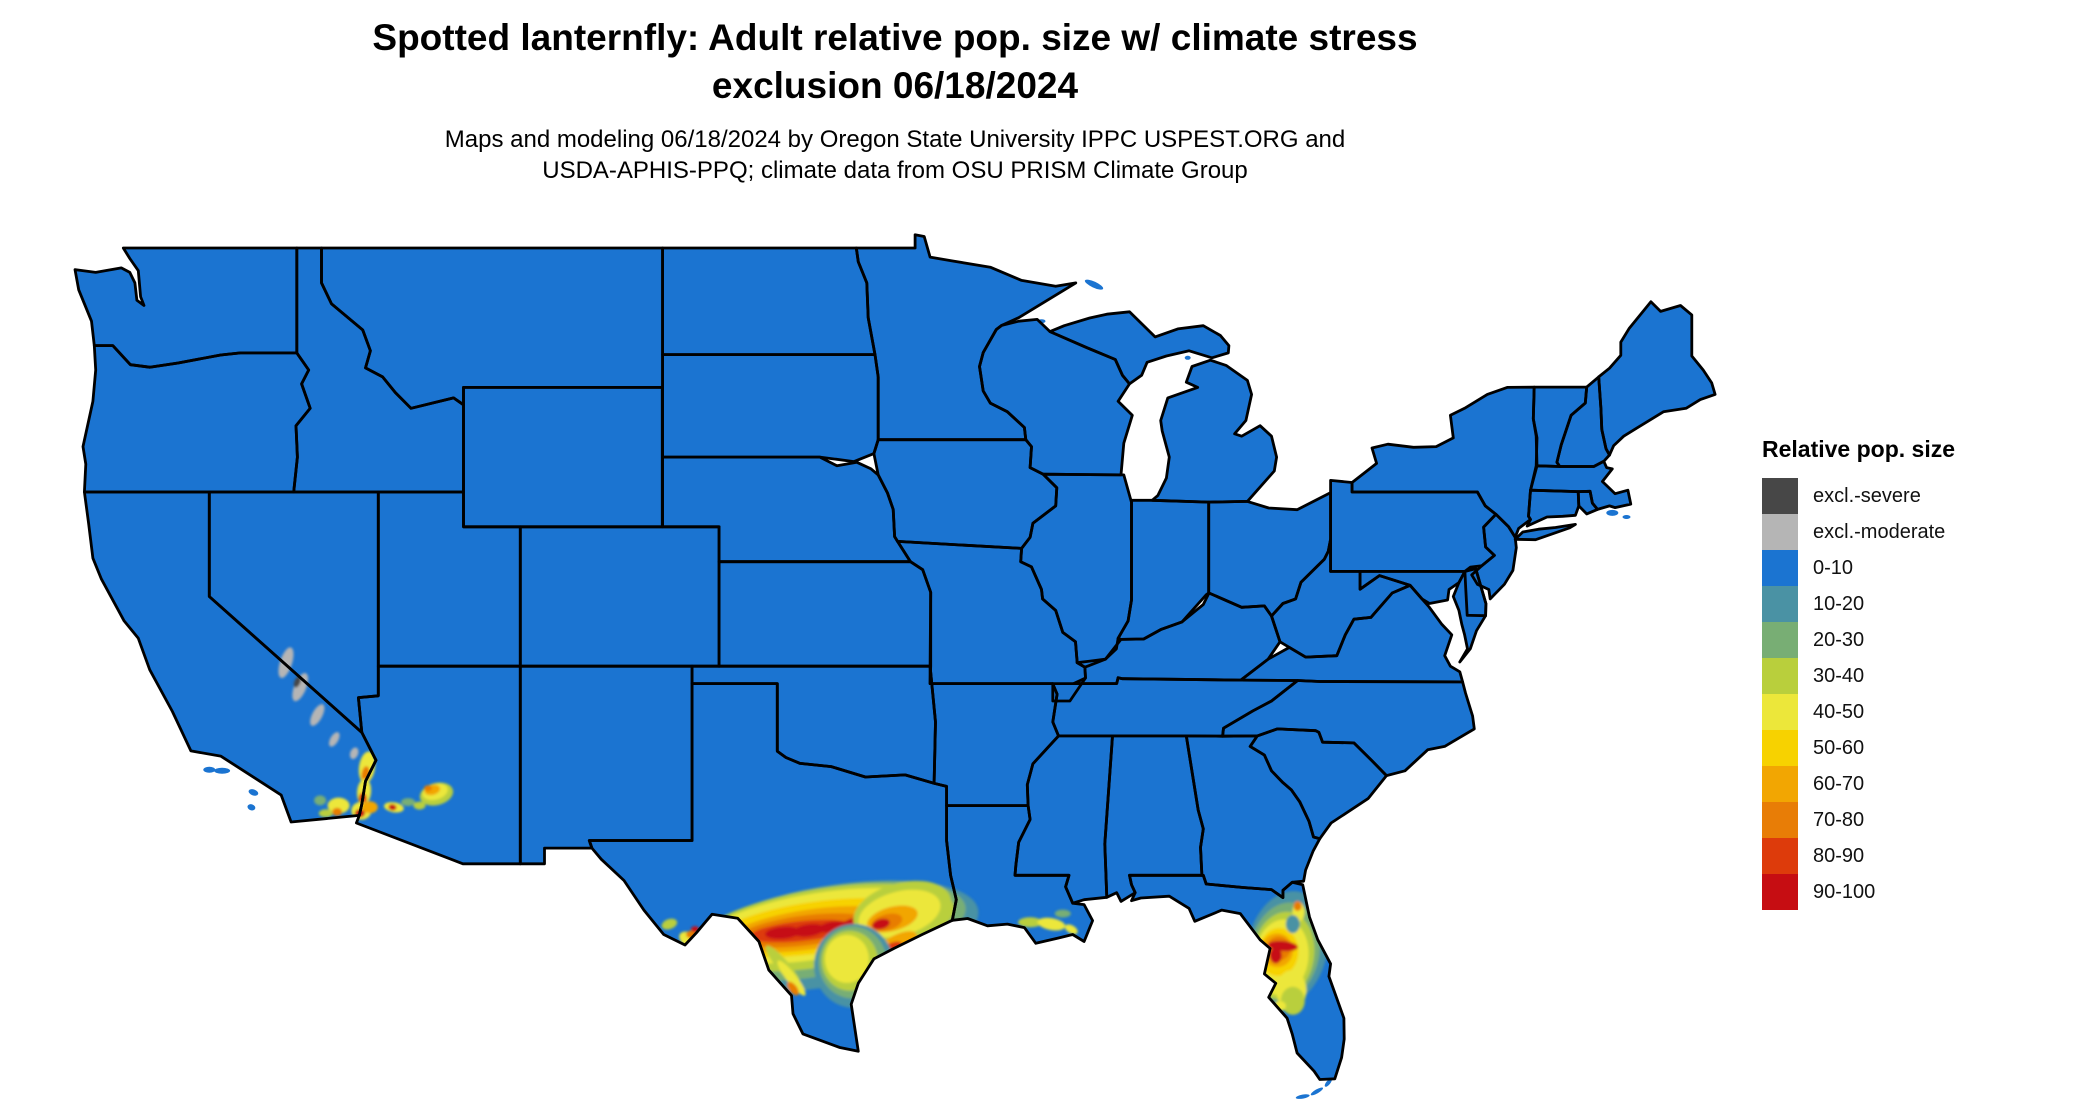  I want to click on legend-row: excl.-severe, so click(1858, 496).